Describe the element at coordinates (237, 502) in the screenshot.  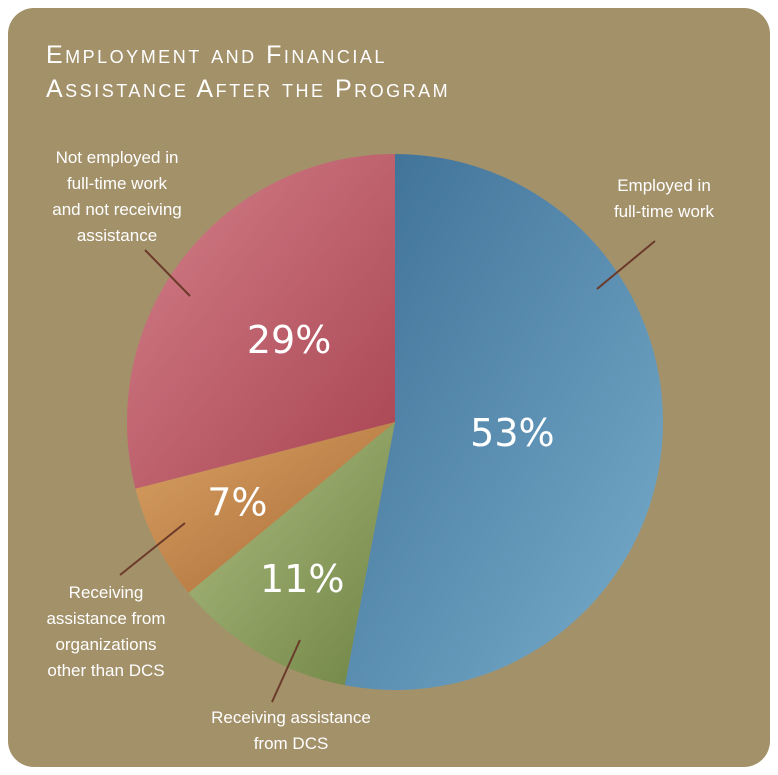
I see `value-label-2: 7%` at that location.